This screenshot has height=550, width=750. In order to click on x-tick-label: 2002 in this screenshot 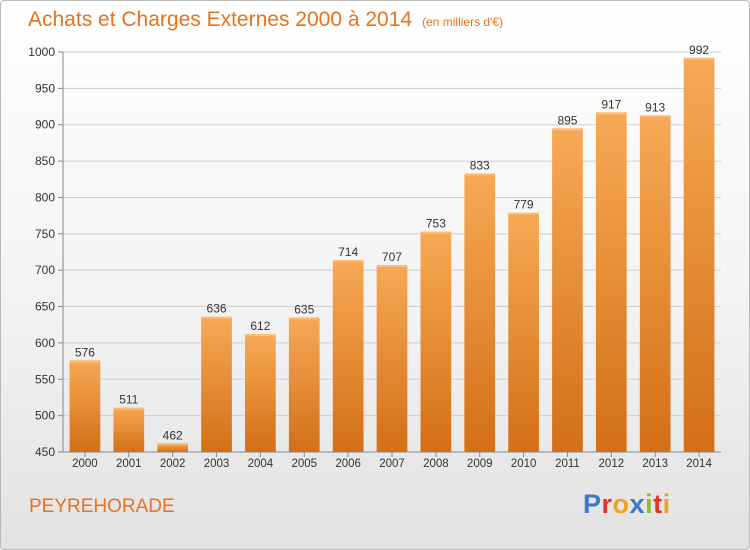, I will do `click(173, 464)`.